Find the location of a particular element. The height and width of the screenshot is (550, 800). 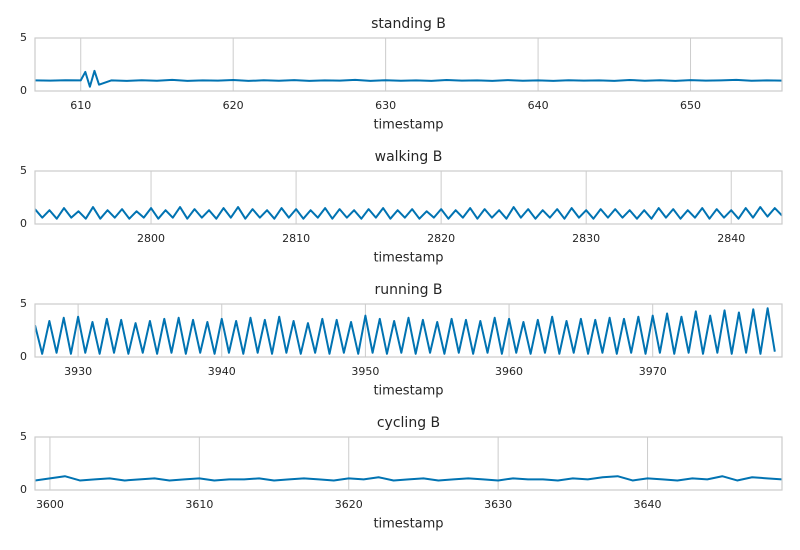

x-tick-label: 640 is located at coordinates (538, 105).